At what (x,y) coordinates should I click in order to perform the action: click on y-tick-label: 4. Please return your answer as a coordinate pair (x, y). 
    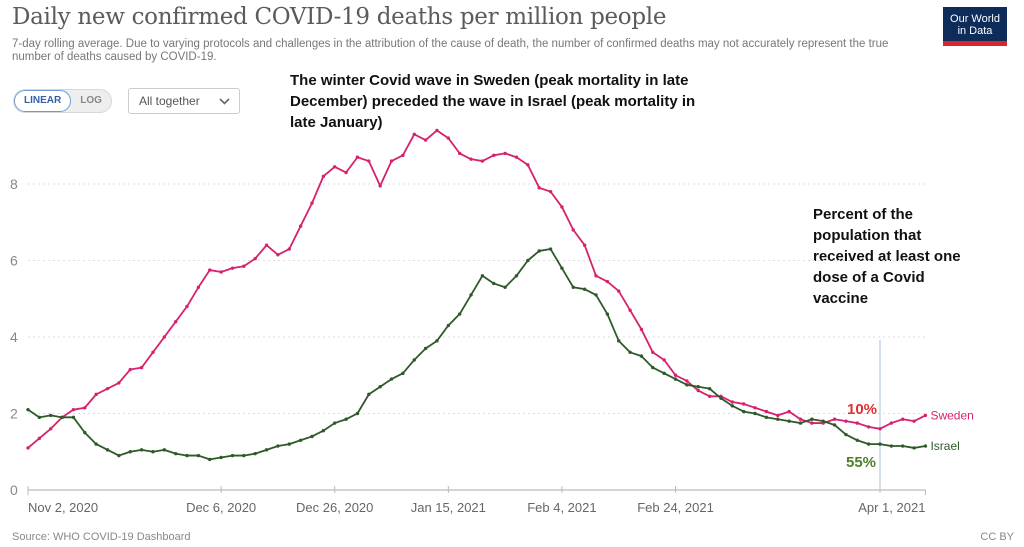
    Looking at the image, I should click on (14, 337).